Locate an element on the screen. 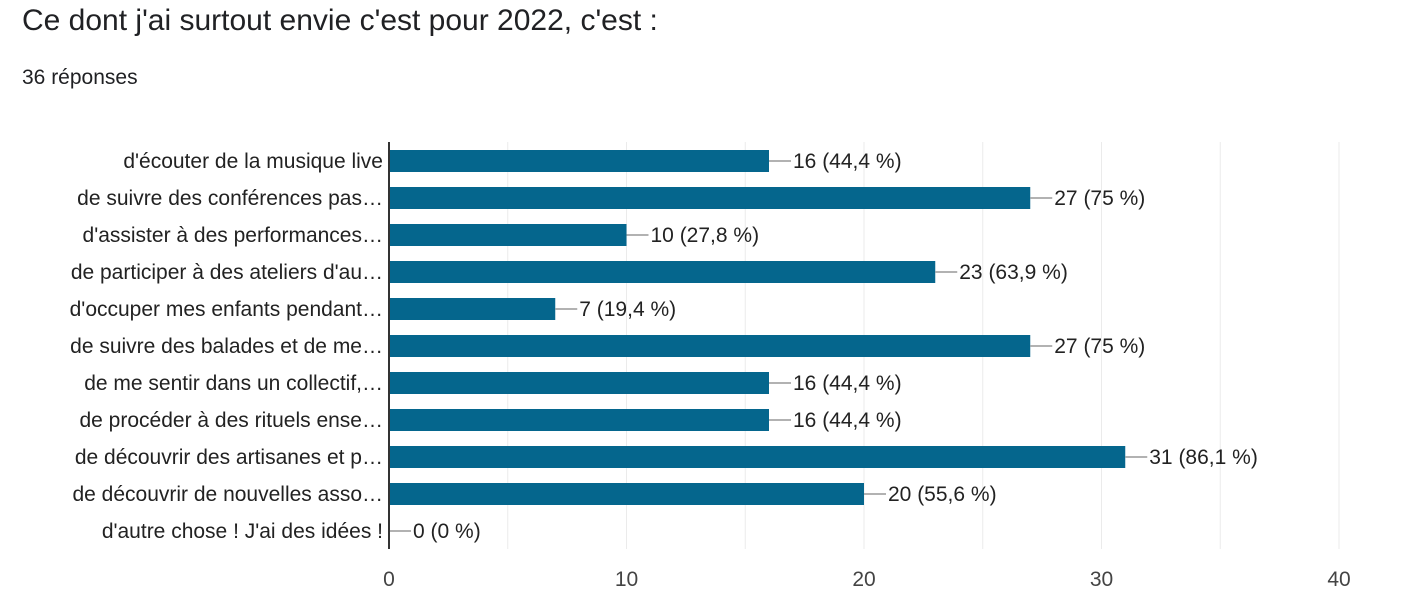 This screenshot has width=1414, height=614. x-tick-label: 30 is located at coordinates (1101, 579).